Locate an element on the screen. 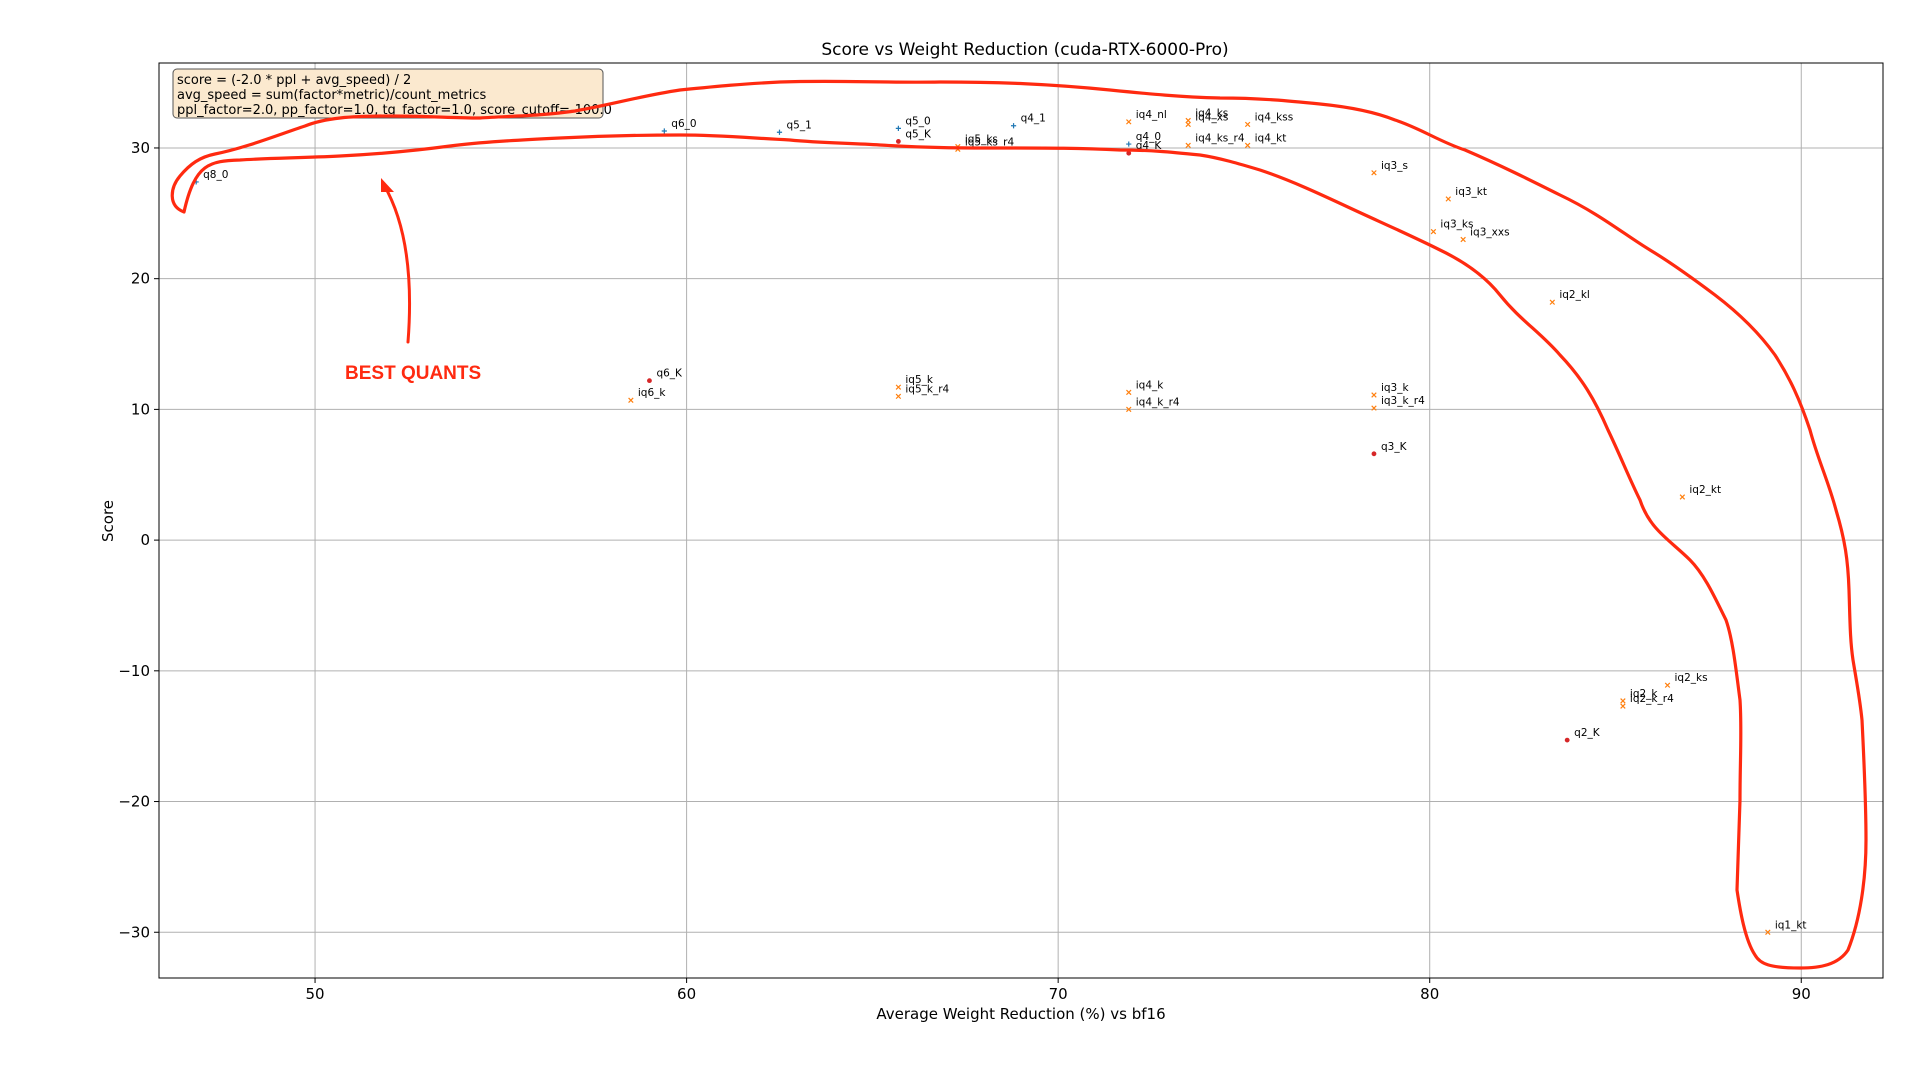  point-label: iq6_k is located at coordinates (652, 393).